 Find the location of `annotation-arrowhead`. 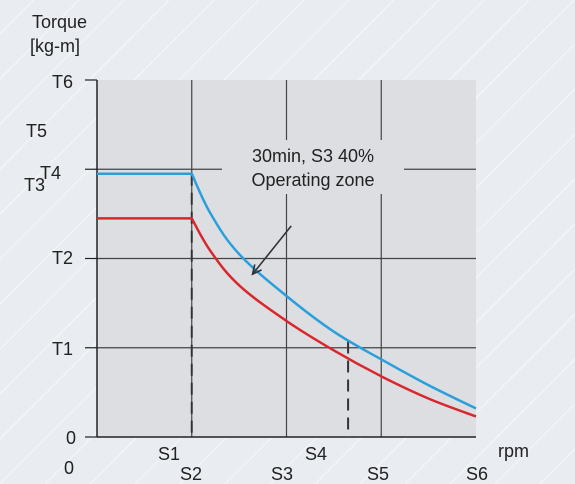

annotation-arrowhead is located at coordinates (256, 270).